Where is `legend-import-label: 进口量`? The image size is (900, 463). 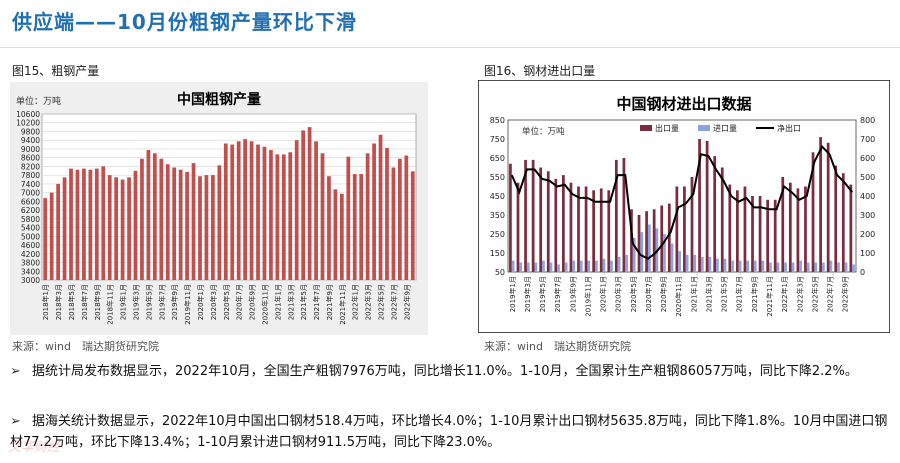 legend-import-label: 进口量 is located at coordinates (725, 128).